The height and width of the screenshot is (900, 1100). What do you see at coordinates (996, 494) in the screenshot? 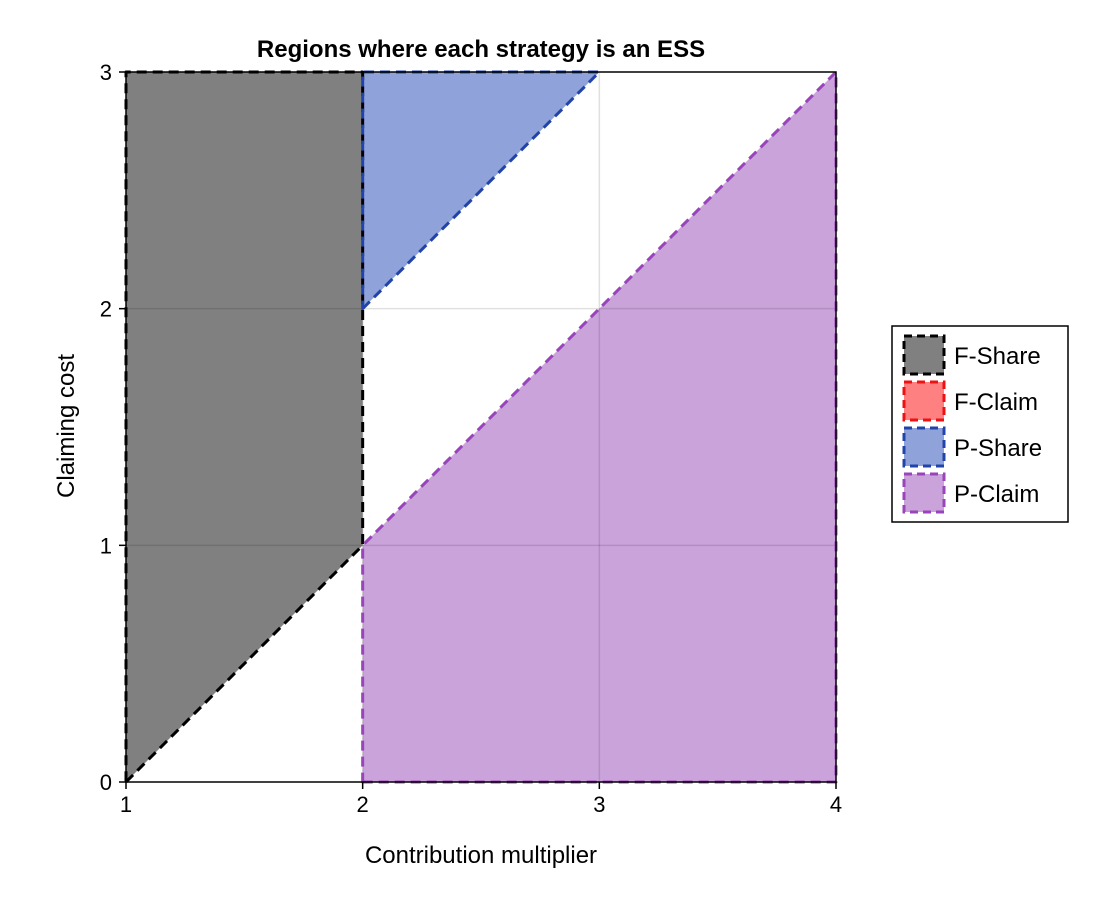
I see `legend-label-p-claim: P-Claim` at bounding box center [996, 494].